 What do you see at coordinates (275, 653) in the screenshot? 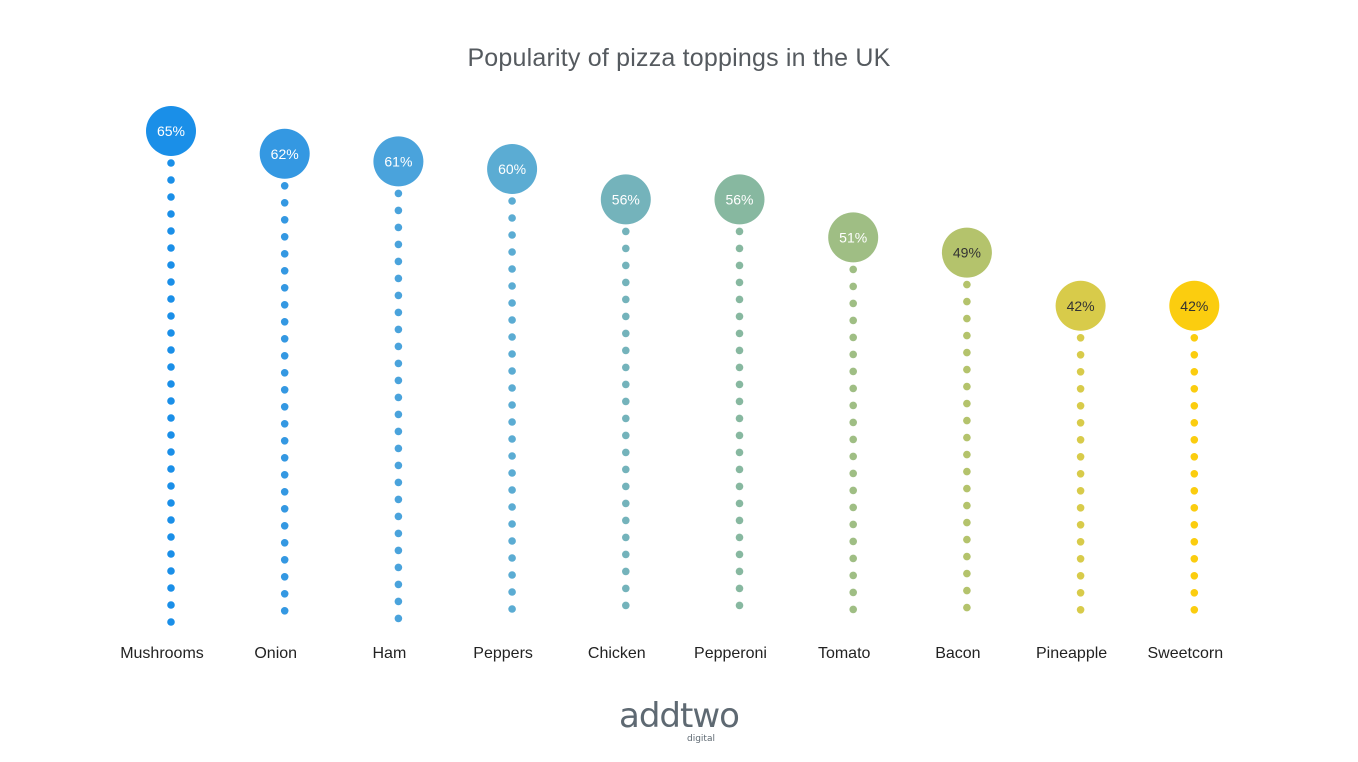
I see `category-label-onion: Onion` at bounding box center [275, 653].